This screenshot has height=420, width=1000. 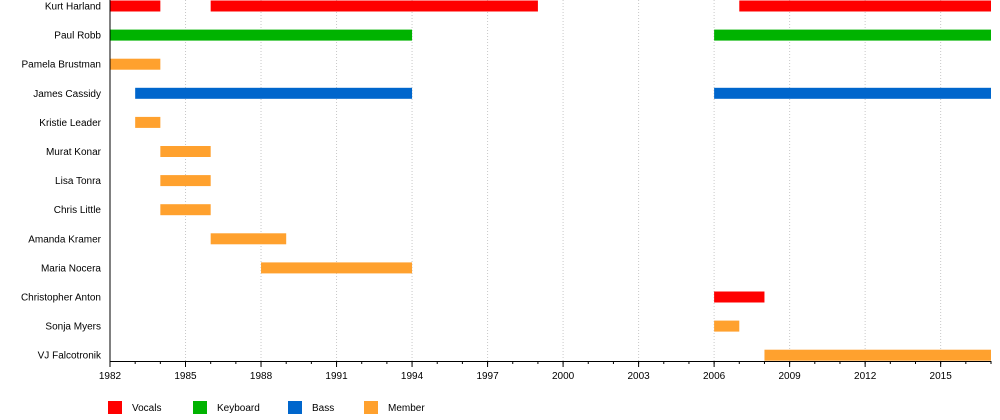 What do you see at coordinates (865, 376) in the screenshot?
I see `x-tick-label: 2012` at bounding box center [865, 376].